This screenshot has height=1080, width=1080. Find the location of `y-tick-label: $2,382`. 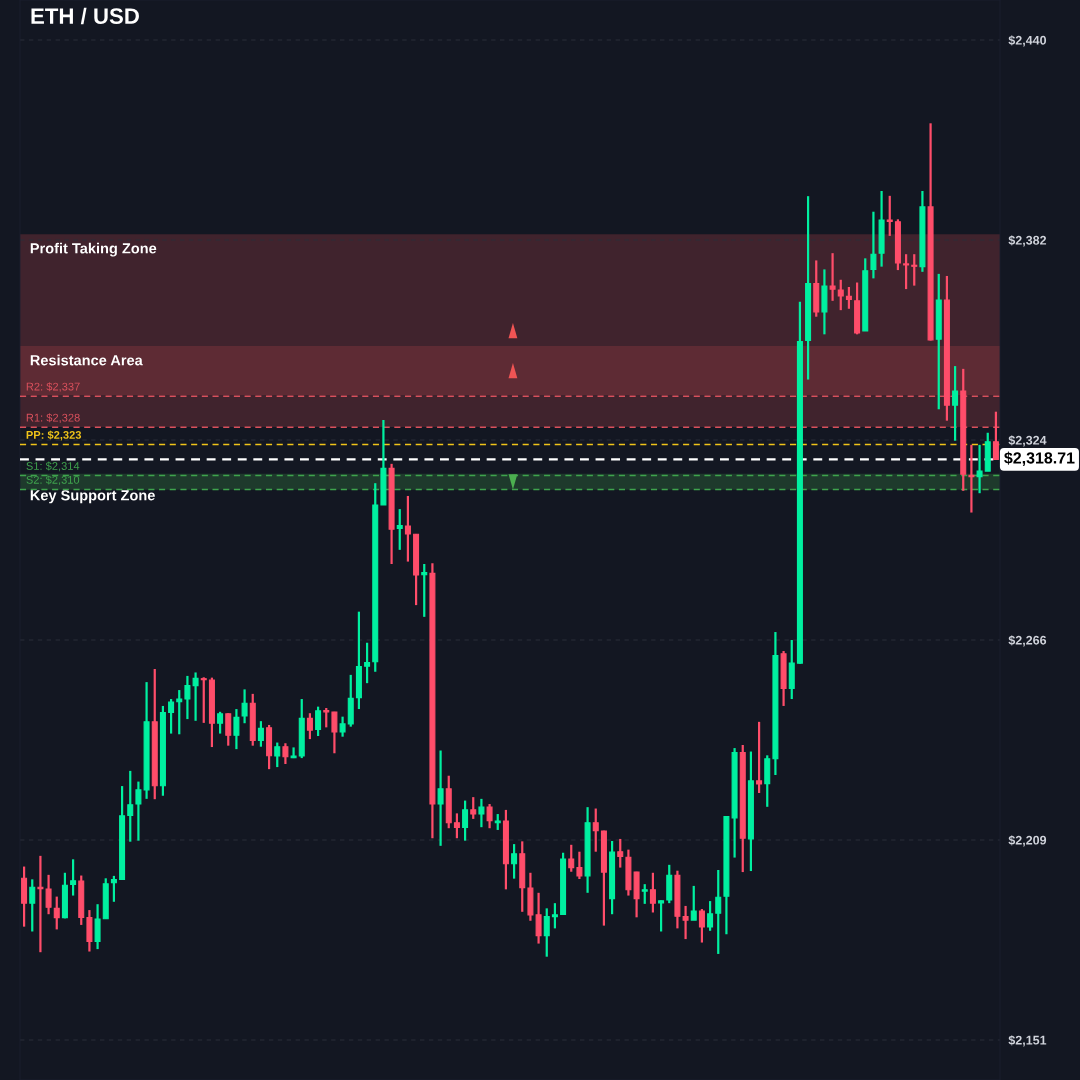

y-tick-label: $2,382 is located at coordinates (1027, 241).